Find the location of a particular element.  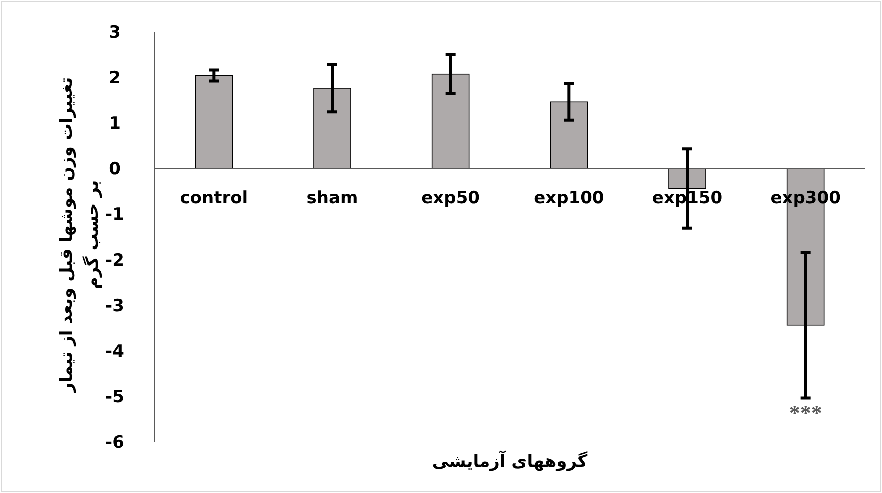

y-tick-label: -6 is located at coordinates (115, 443).